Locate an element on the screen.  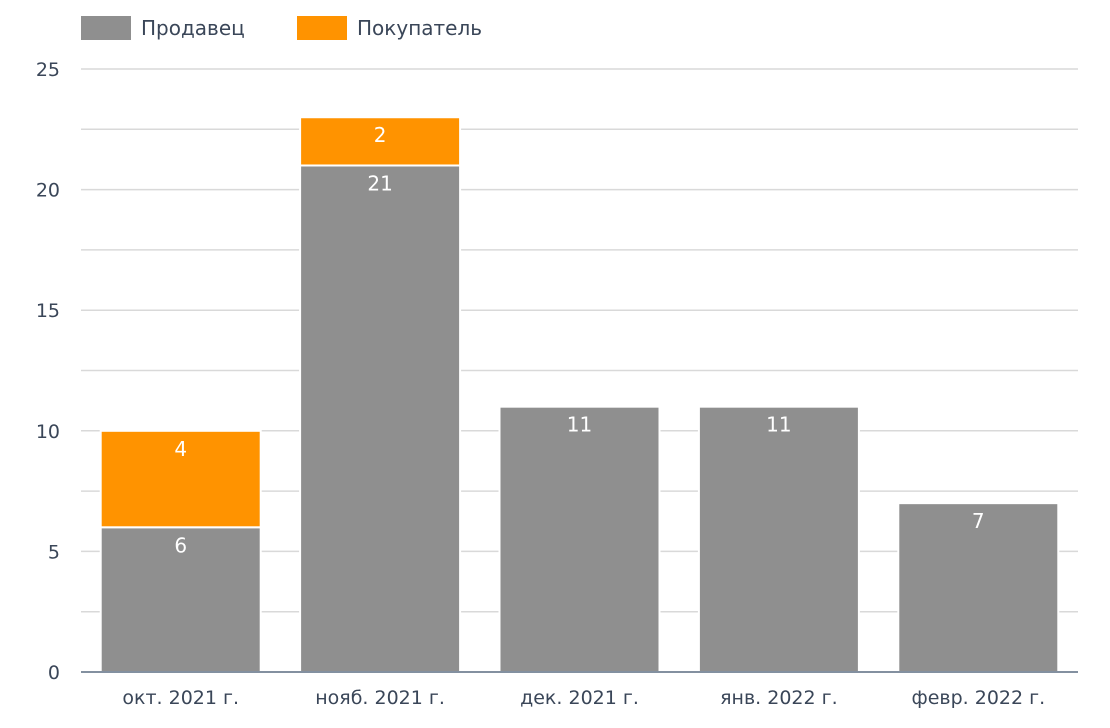
x-tick-label: окт. 2021 г. is located at coordinates (180, 698).